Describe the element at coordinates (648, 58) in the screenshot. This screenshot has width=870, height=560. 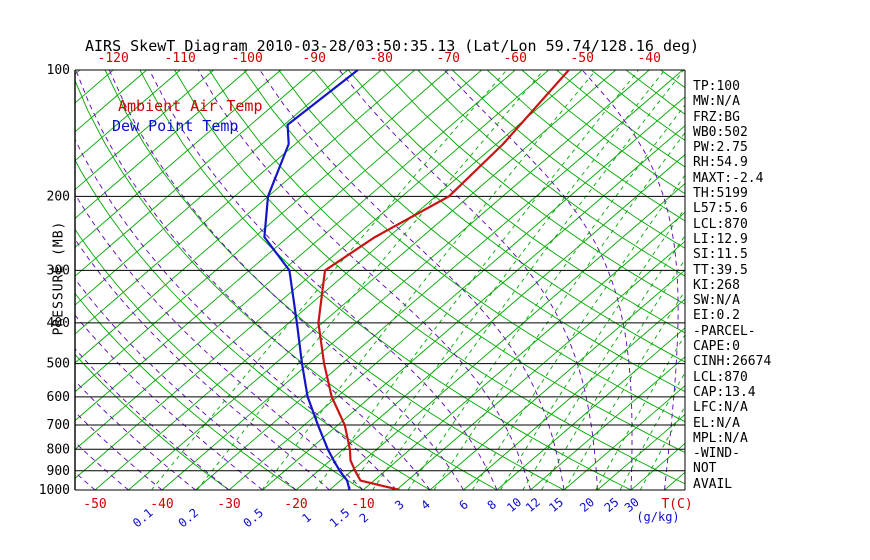
I see `top-temp-label: -40` at that location.